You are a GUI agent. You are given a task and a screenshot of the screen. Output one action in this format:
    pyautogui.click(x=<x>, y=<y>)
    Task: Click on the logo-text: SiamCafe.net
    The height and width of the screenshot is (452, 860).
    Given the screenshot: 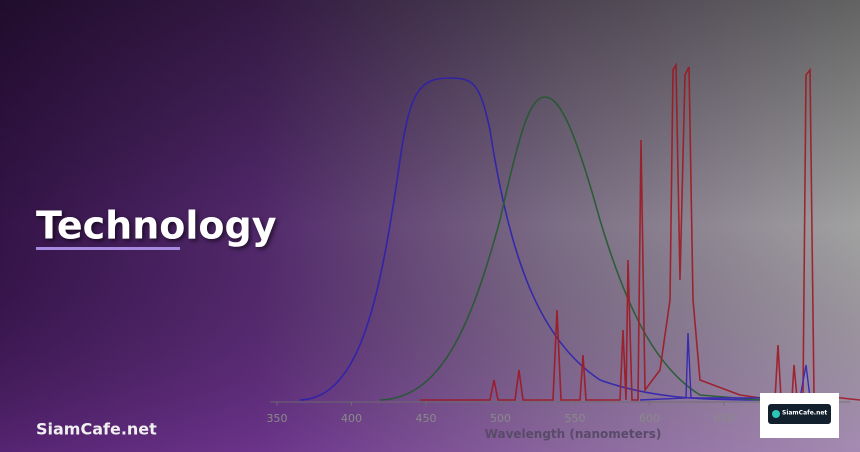 What is the action you would take?
    pyautogui.click(x=804, y=413)
    